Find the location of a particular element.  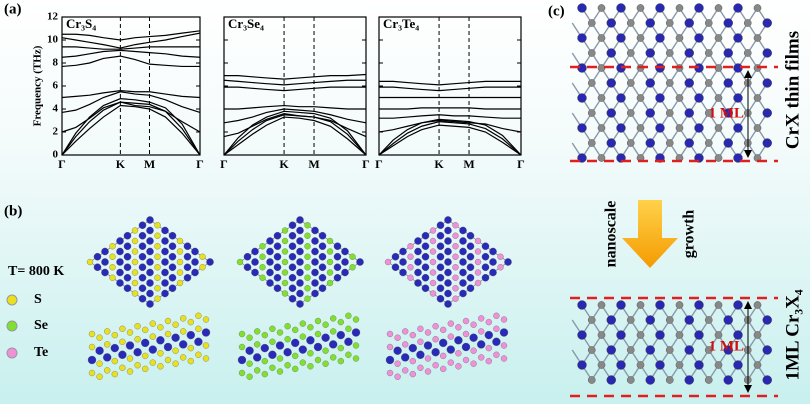

panel-label: (a) is located at coordinates (13, 9).